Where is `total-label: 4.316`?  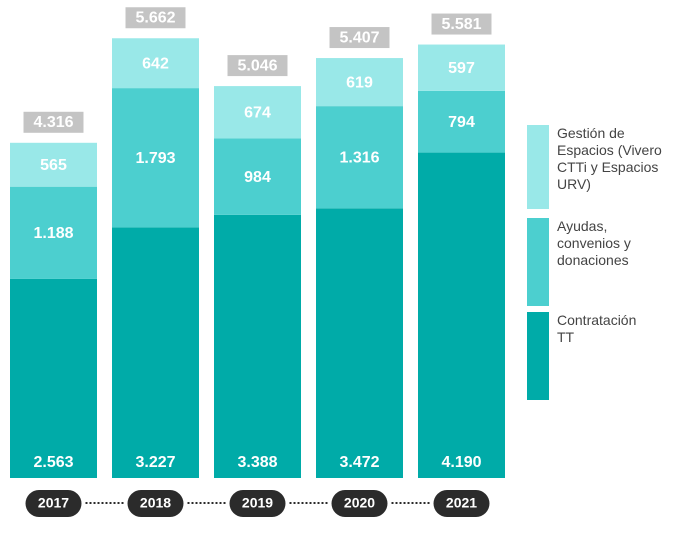 total-label: 4.316 is located at coordinates (53, 122).